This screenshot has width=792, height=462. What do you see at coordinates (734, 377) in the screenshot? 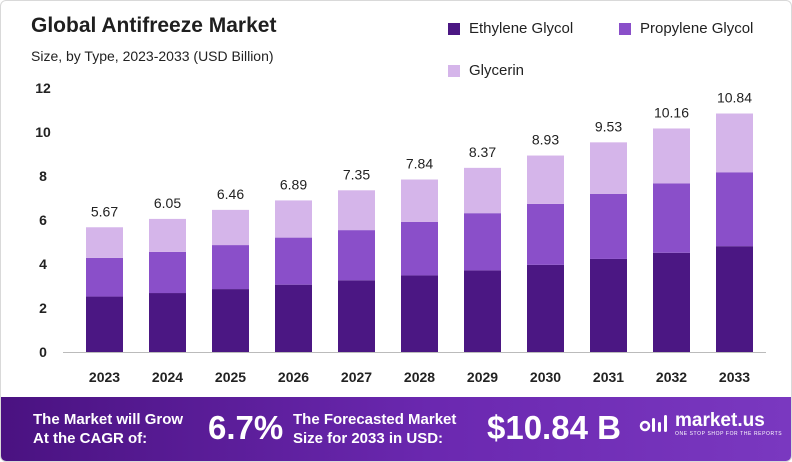
I see `x-tick-label: 2033` at bounding box center [734, 377].